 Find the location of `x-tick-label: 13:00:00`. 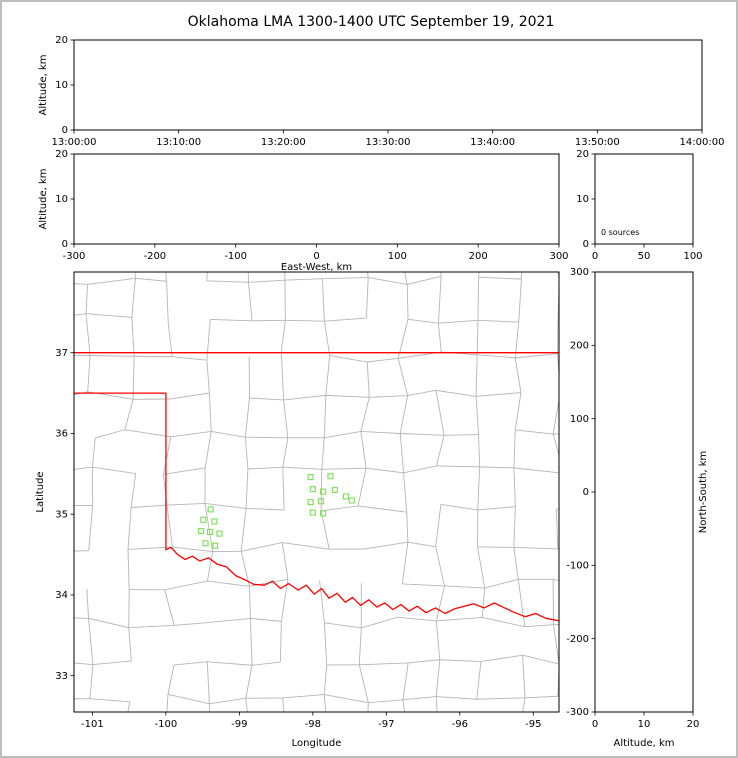

x-tick-label: 13:00:00 is located at coordinates (74, 142).